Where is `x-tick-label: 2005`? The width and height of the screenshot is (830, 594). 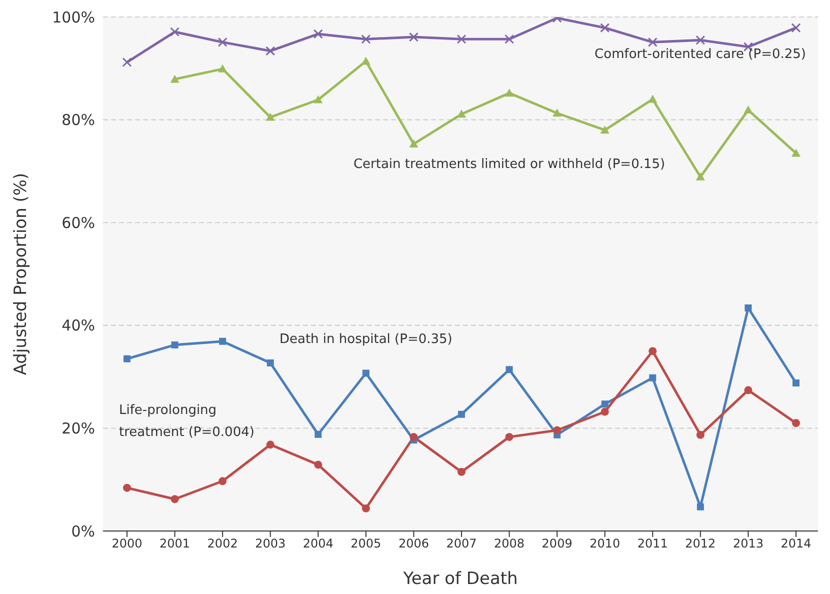 x-tick-label: 2005 is located at coordinates (366, 543).